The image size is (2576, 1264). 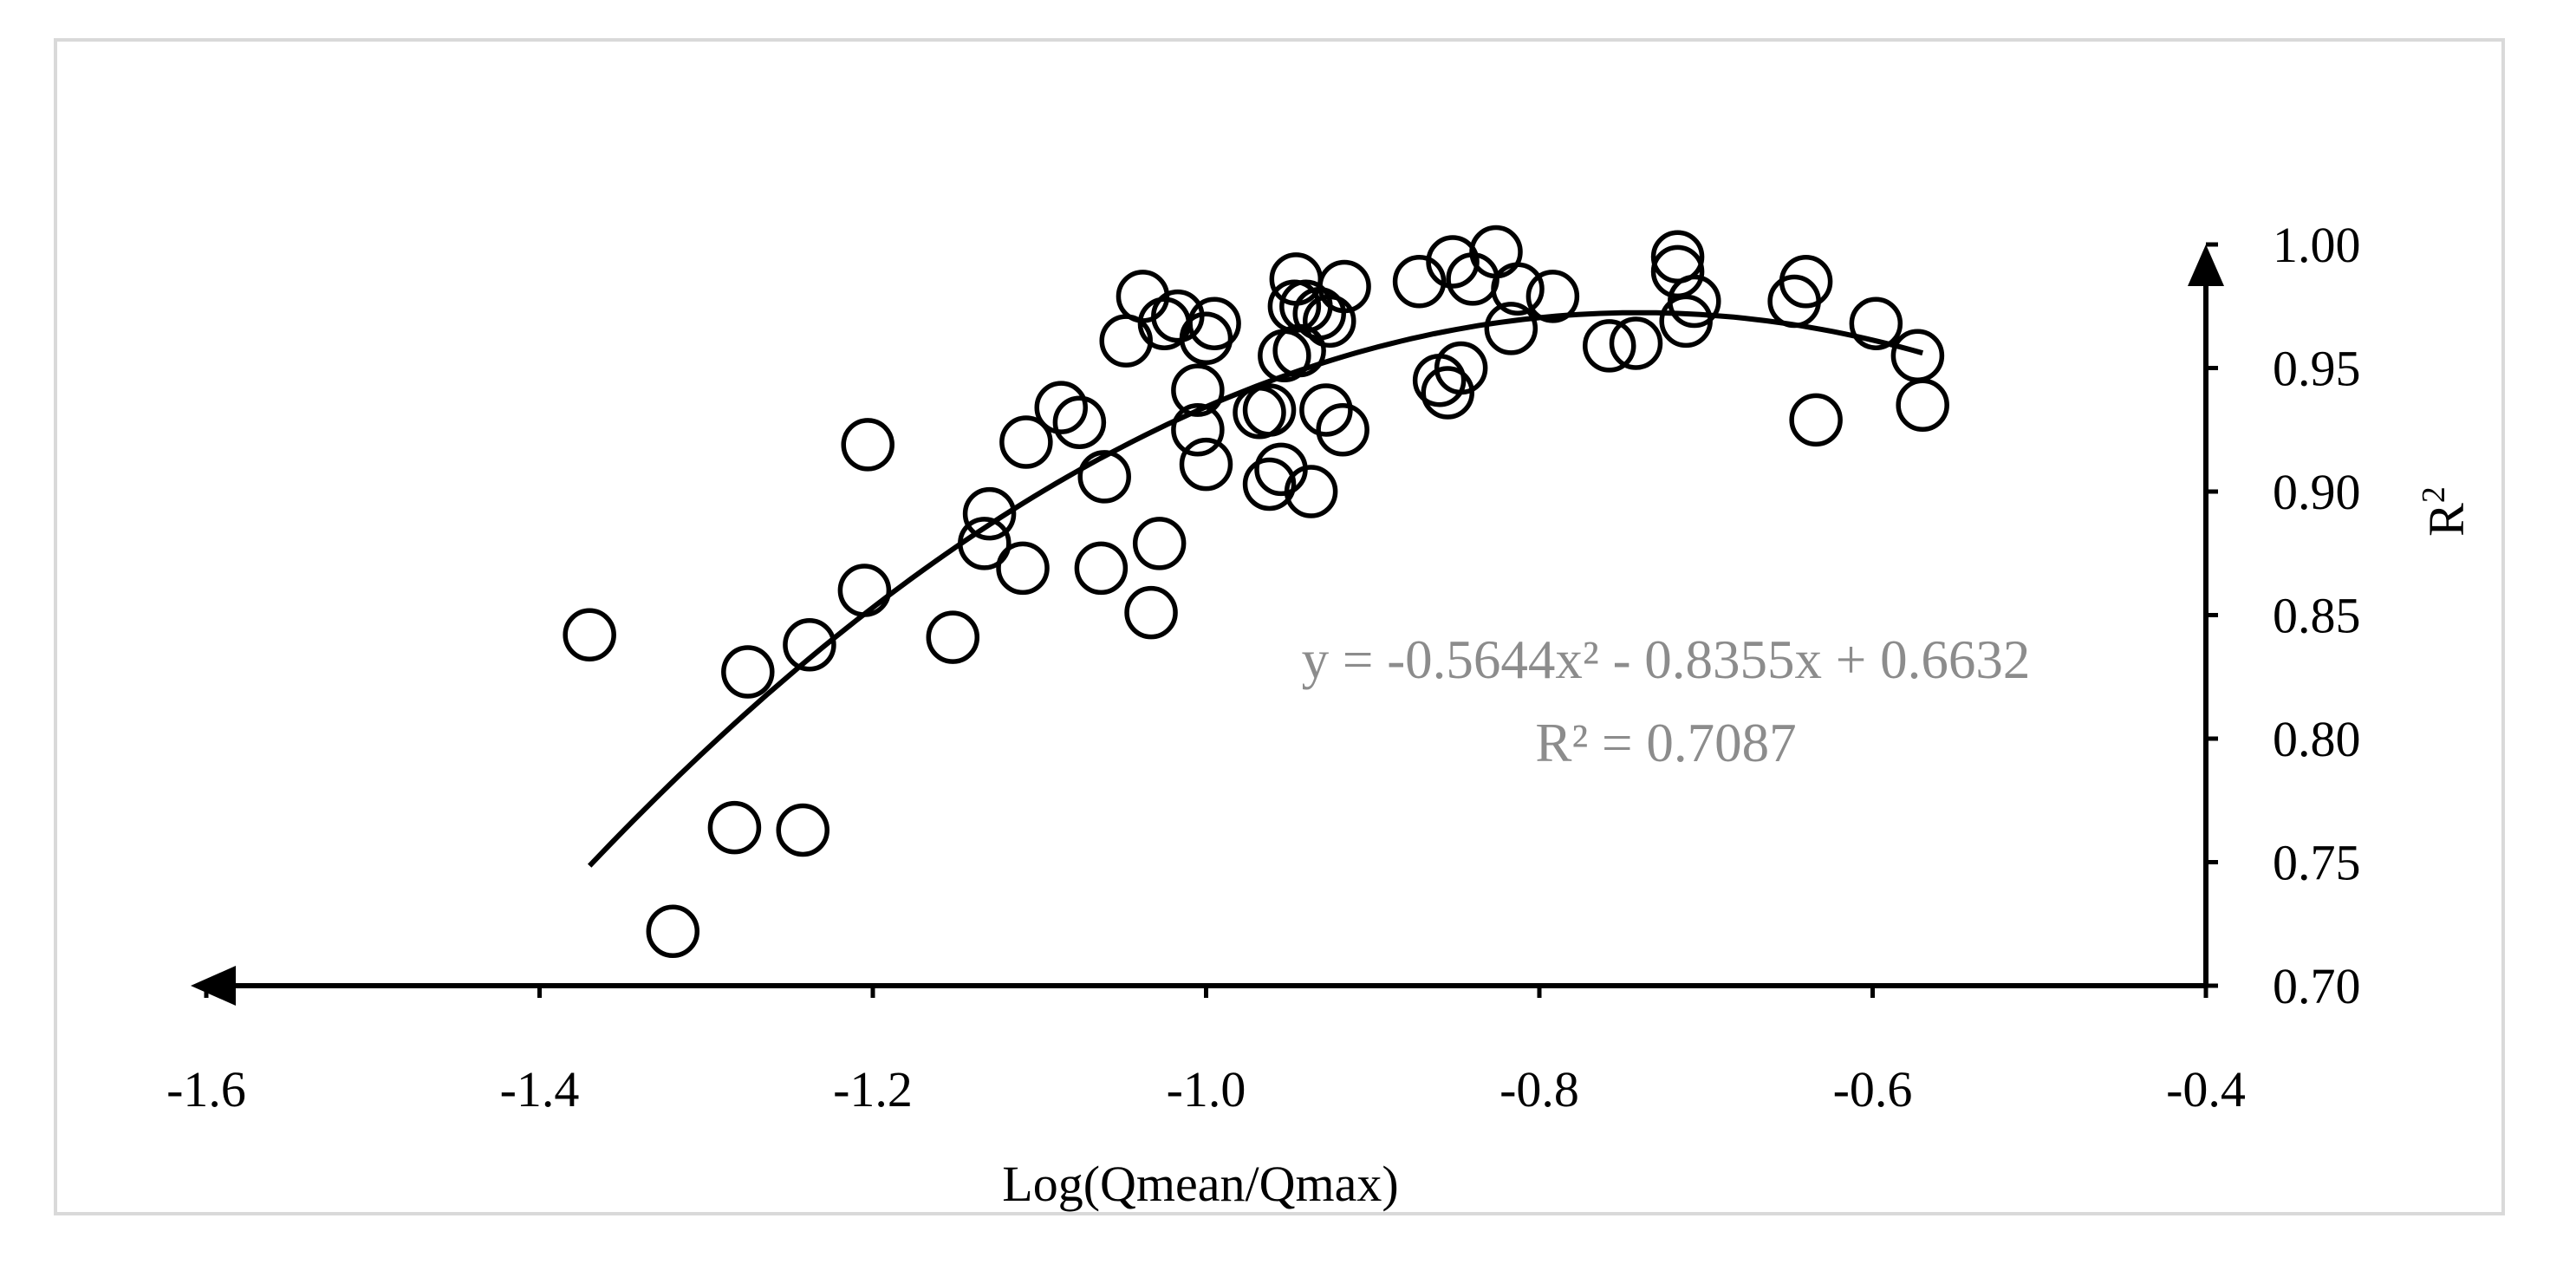 What do you see at coordinates (1539, 1089) in the screenshot?
I see `x-tick-label: -0.8` at bounding box center [1539, 1089].